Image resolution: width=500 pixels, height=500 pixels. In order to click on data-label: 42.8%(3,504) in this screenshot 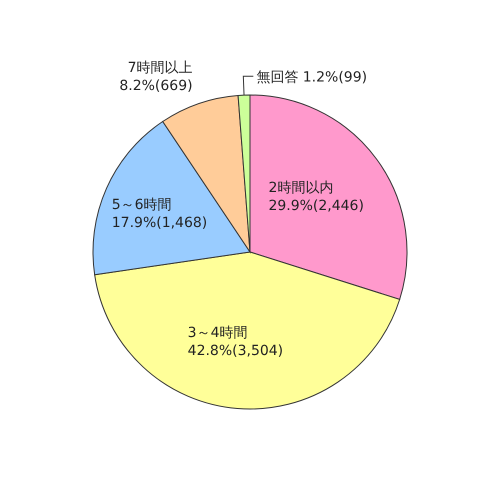, I will do `click(236, 350)`.